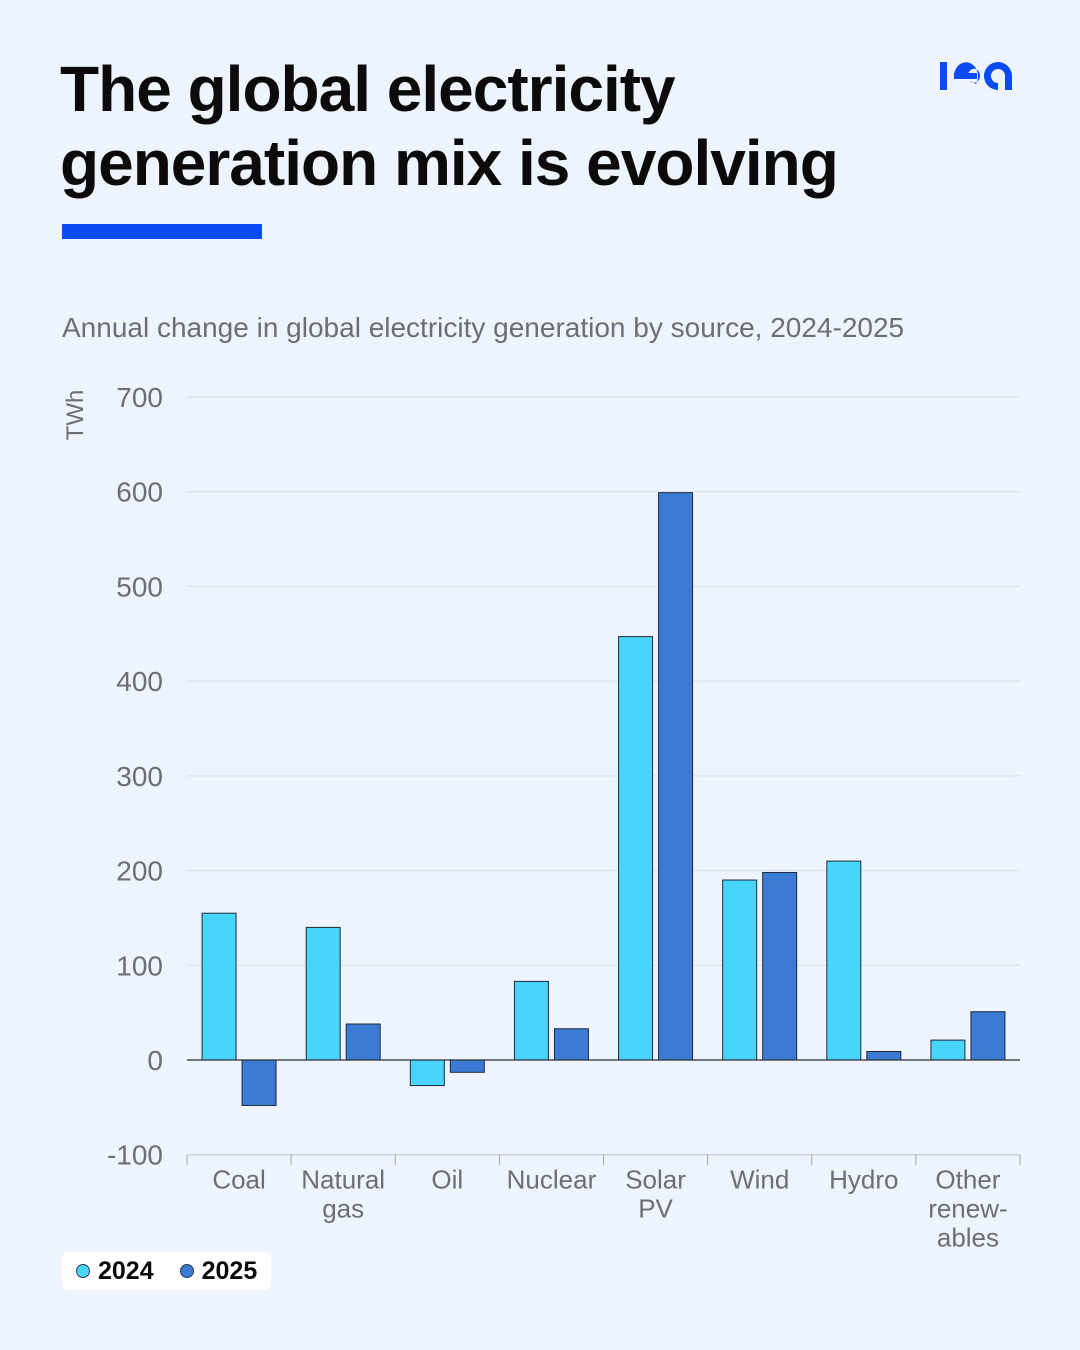 The height and width of the screenshot is (1350, 1080). I want to click on title-line-1: The global electricity, so click(368, 89).